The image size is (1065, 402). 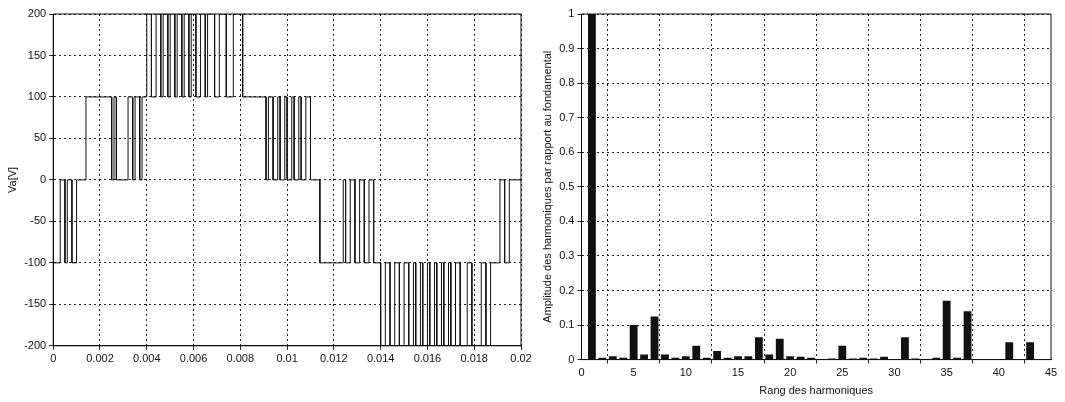 I want to click on x-tick-label: 0.002, so click(x=100, y=358).